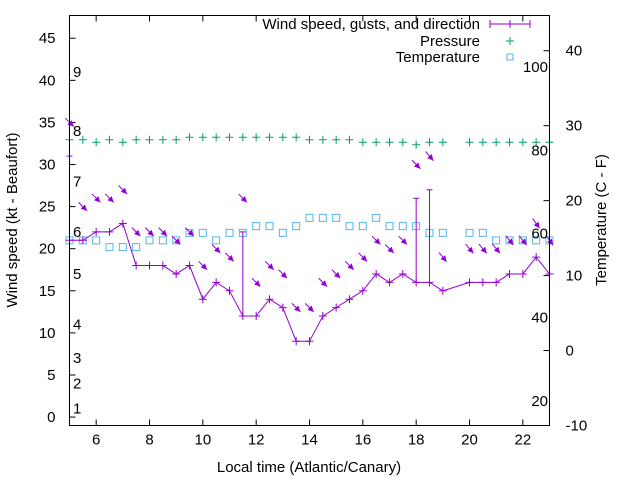 The width and height of the screenshot is (640, 480). What do you see at coordinates (522, 440) in the screenshot?
I see `x-tick-label: 22` at bounding box center [522, 440].